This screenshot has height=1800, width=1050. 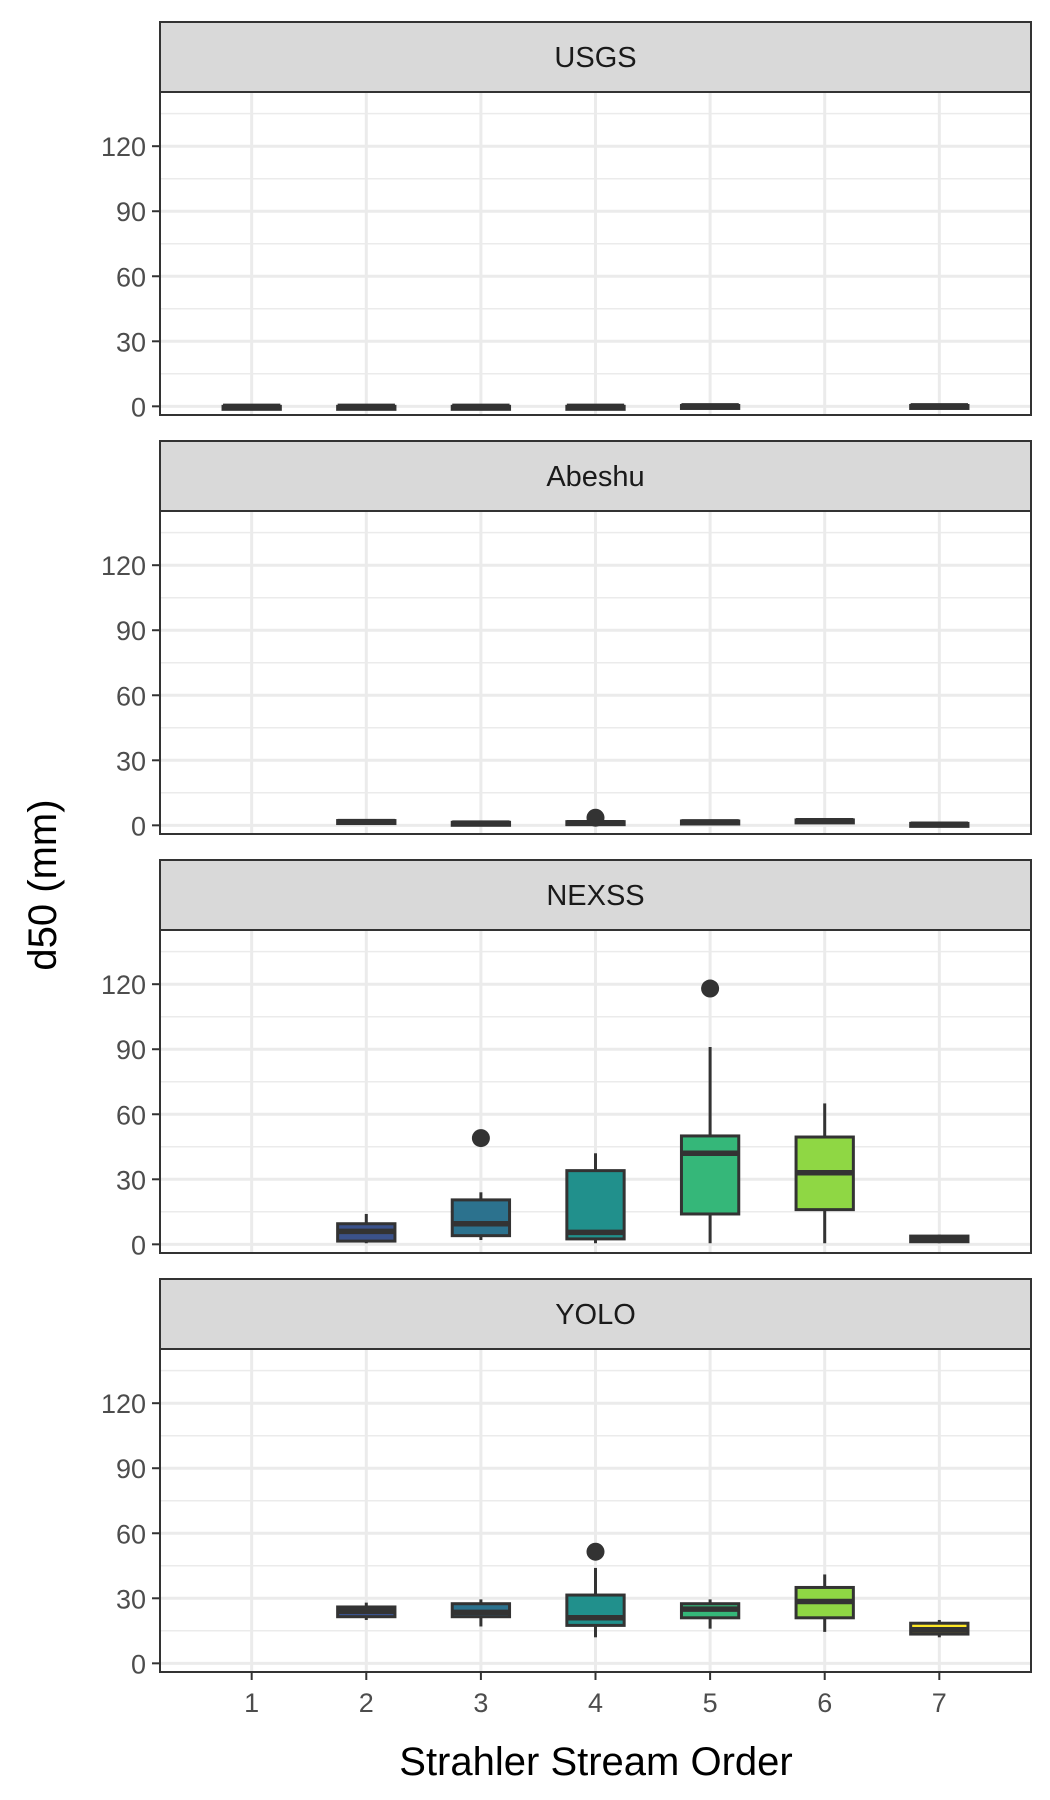 I want to click on x-tick-label: 4, so click(x=595, y=1703).